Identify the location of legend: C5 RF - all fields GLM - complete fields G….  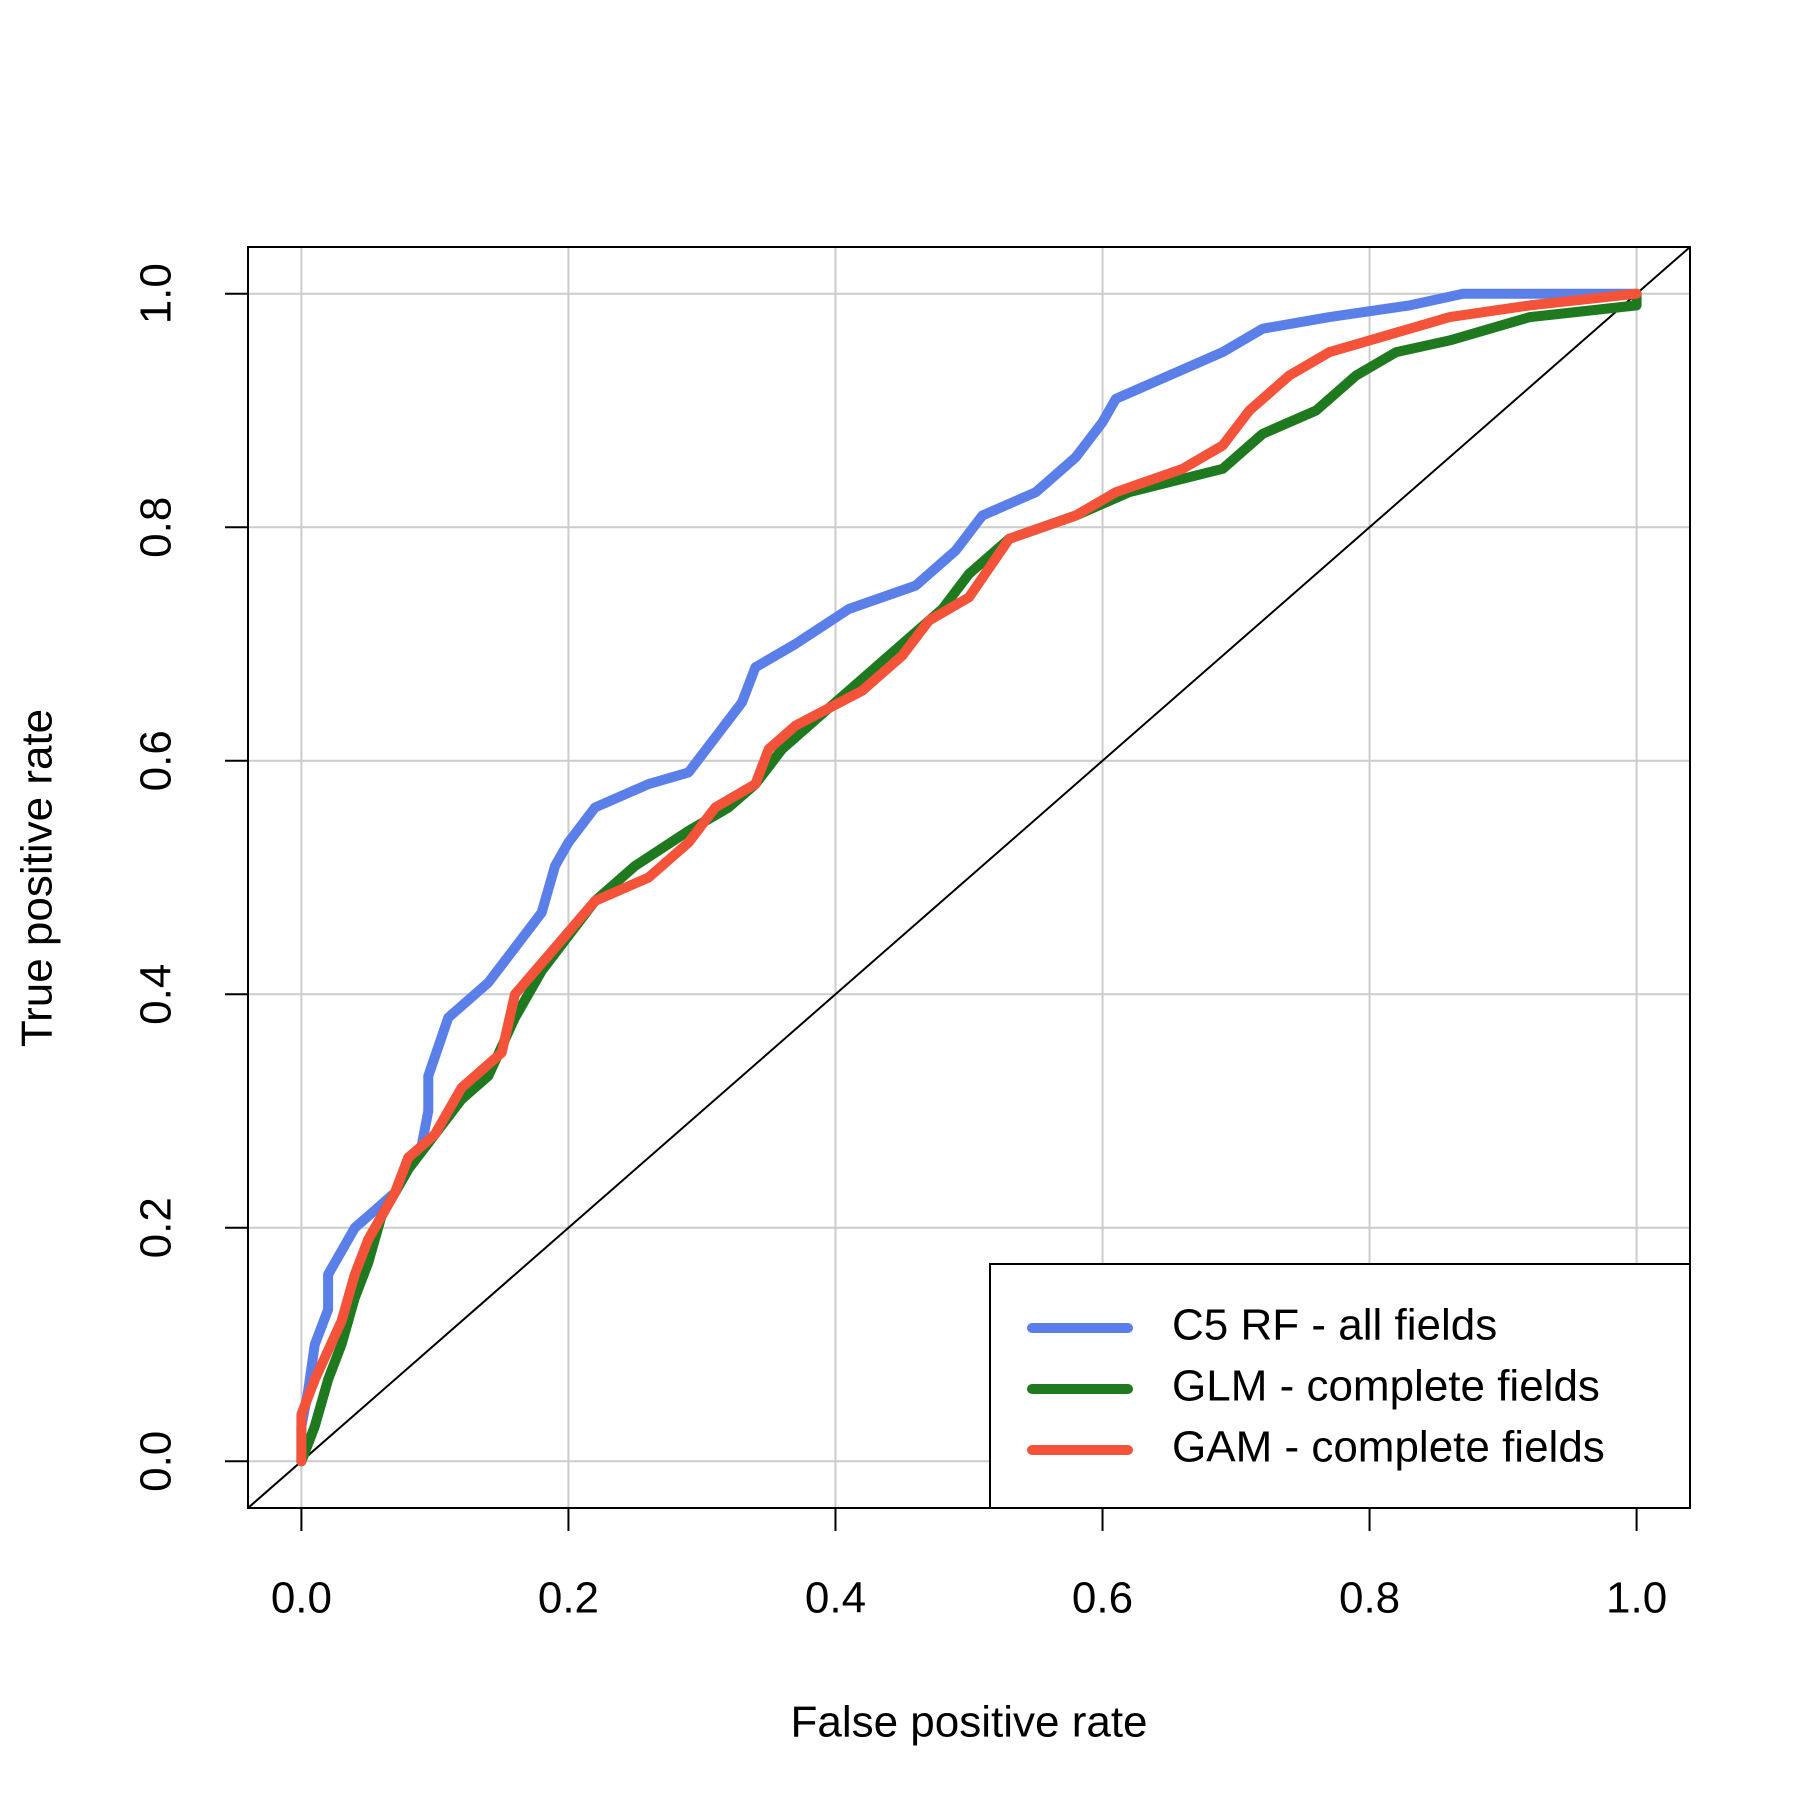
(1340, 1386).